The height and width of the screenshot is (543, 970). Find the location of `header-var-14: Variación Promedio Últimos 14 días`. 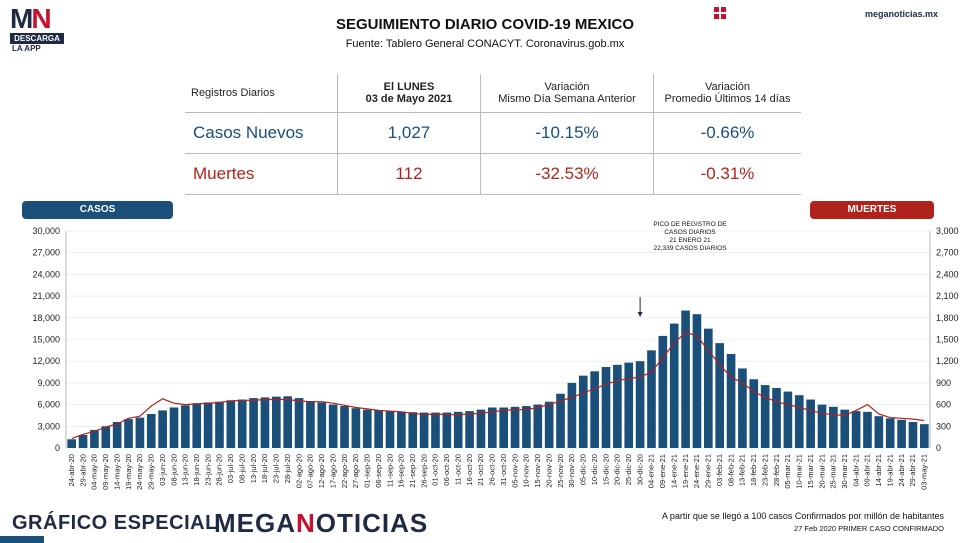

header-var-14: Variación Promedio Últimos 14 días is located at coordinates (727, 93).